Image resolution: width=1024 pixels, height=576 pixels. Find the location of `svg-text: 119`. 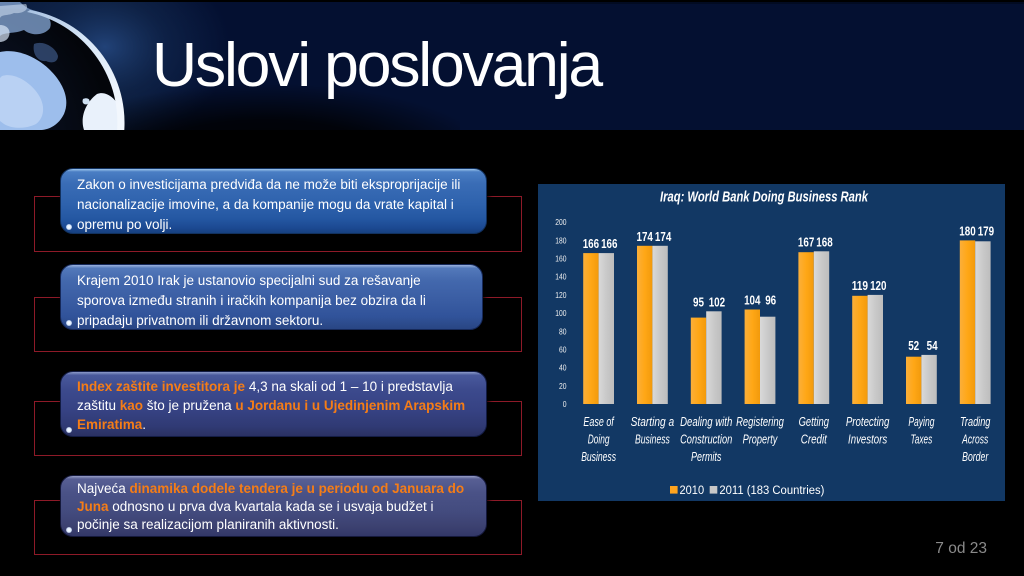

svg-text: 119 is located at coordinates (860, 285).